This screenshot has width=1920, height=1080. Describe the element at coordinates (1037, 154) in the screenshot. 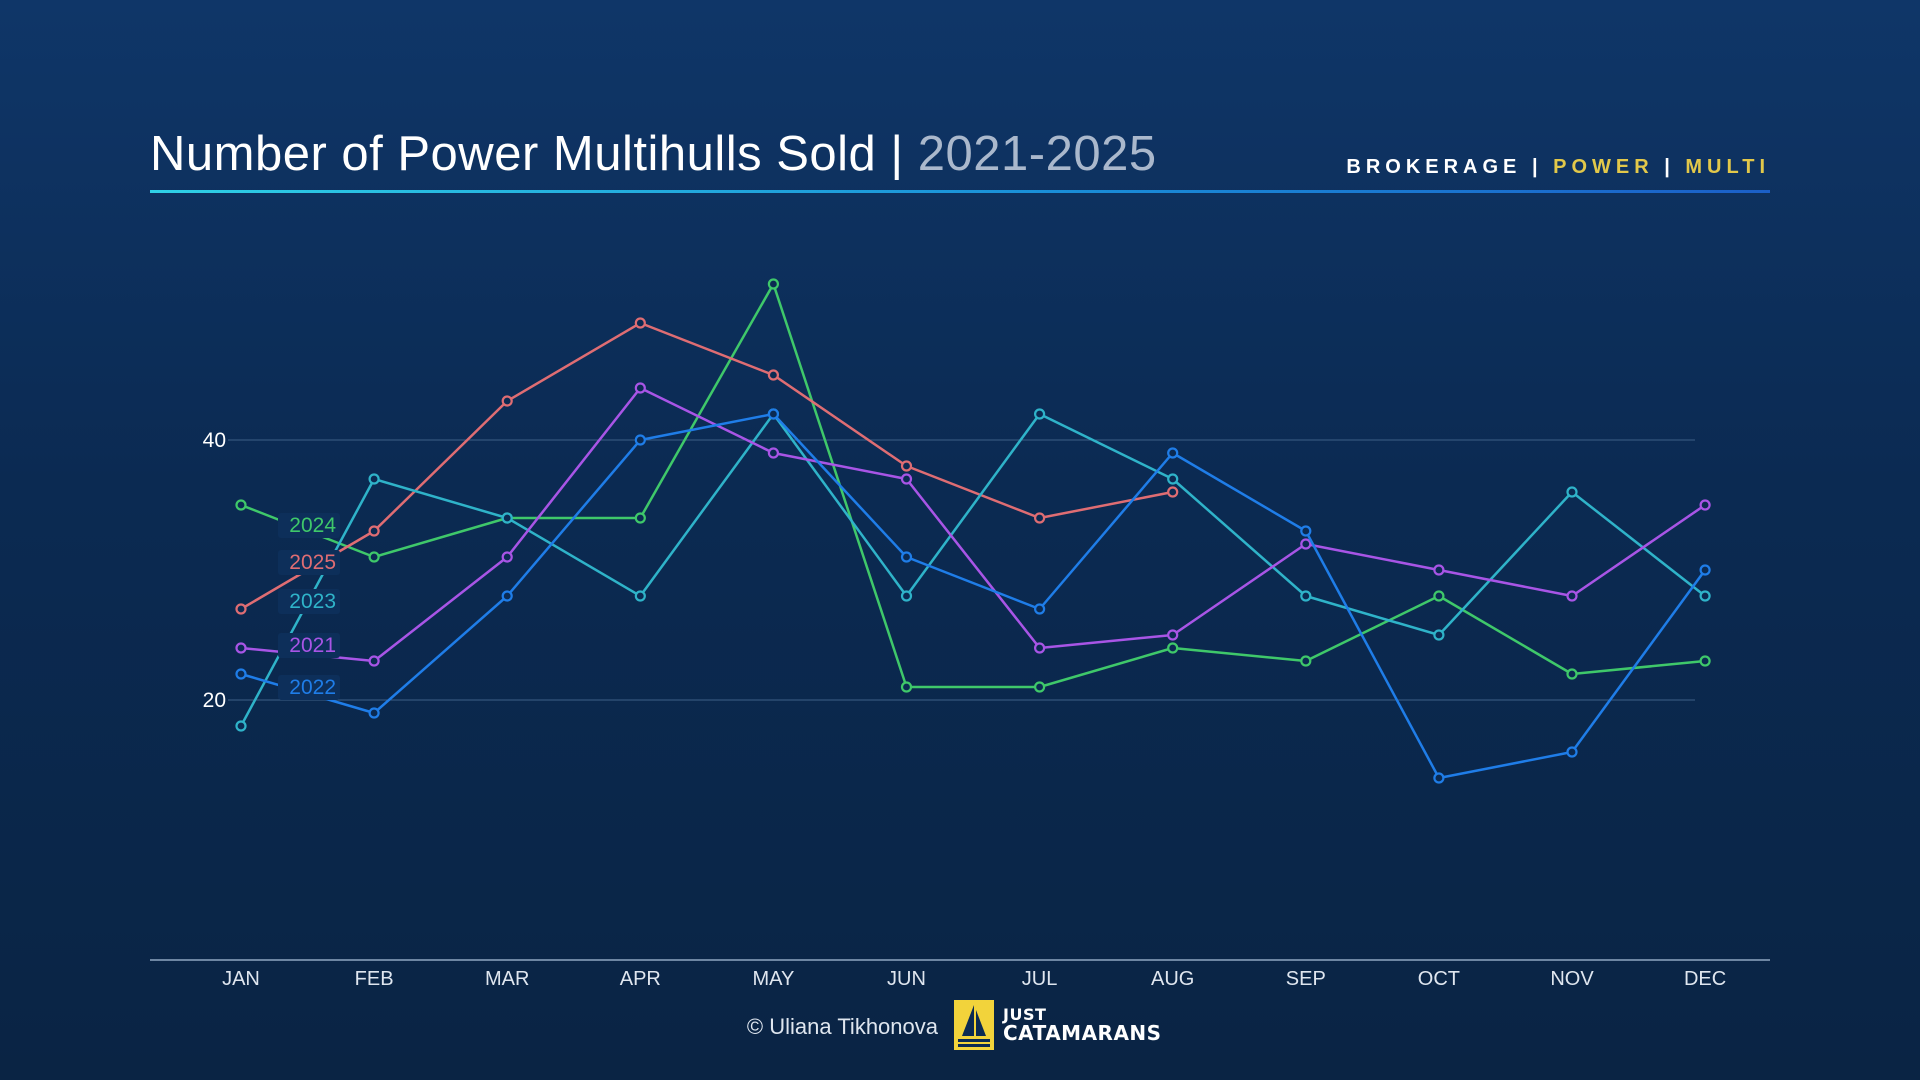

I see `title-years: 2021-2025` at that location.